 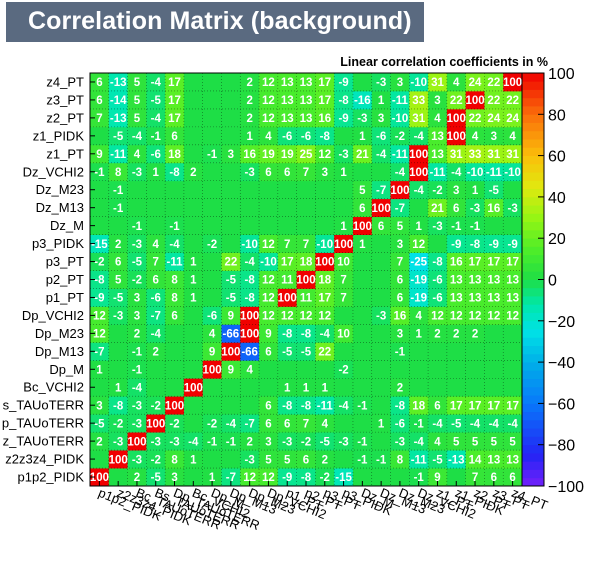 What do you see at coordinates (212, 335) in the screenshot?
I see `cell-value-label: 4` at bounding box center [212, 335].